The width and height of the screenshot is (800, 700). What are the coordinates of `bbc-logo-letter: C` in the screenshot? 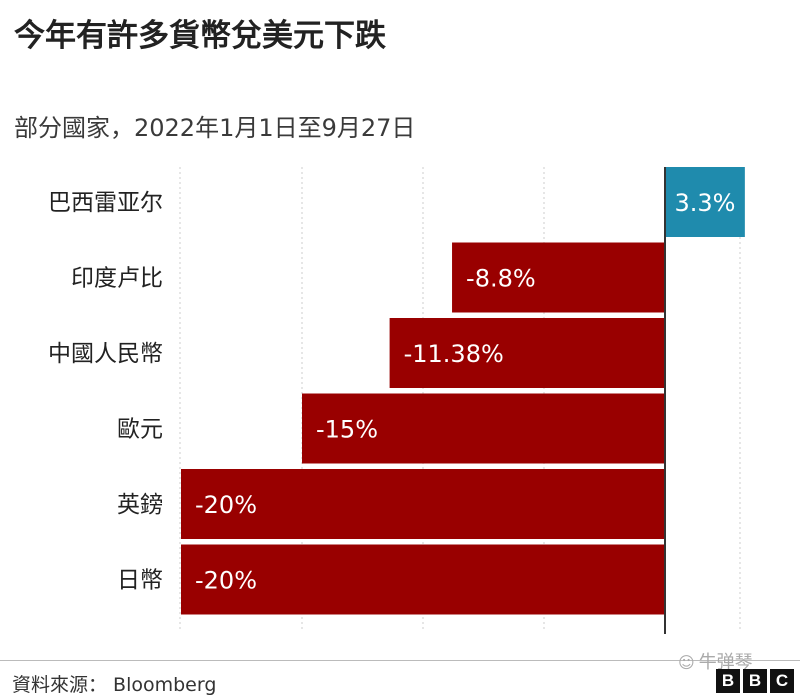 It's located at (782, 681).